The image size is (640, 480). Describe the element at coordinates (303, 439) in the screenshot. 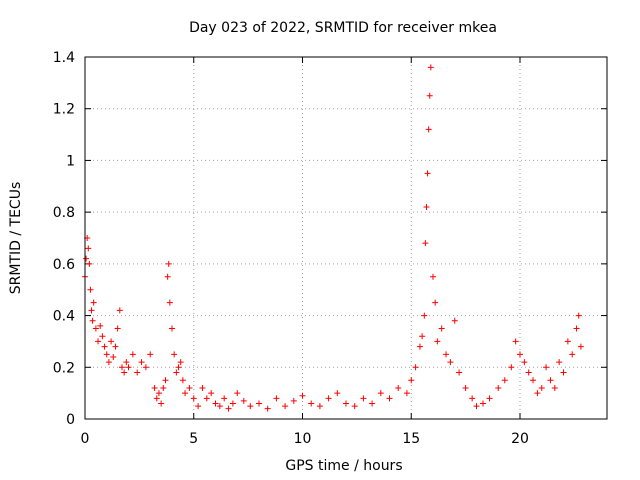

I see `x-tick-label: 10` at that location.